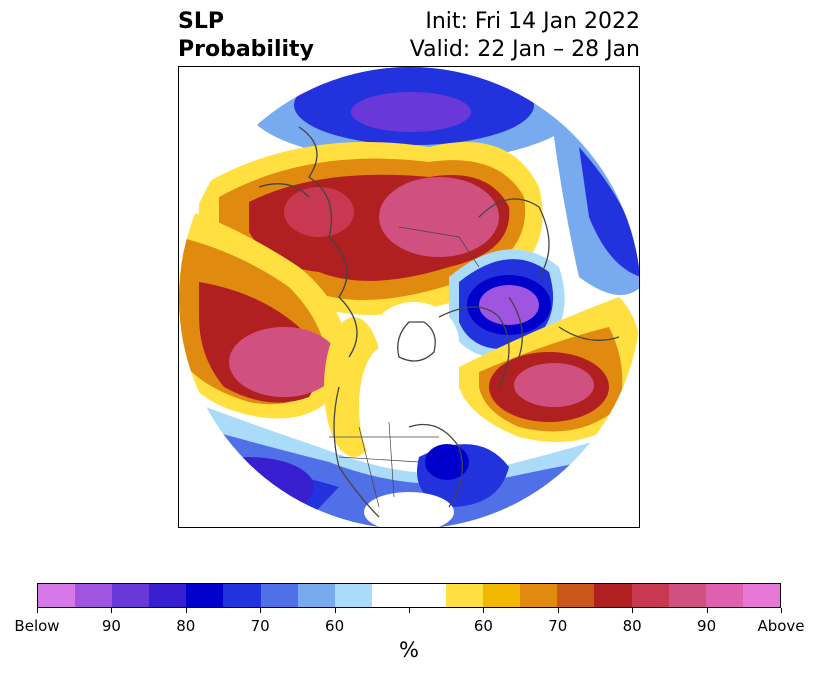 This screenshot has width=819, height=676. I want to click on map-title: SLP Probability, so click(246, 36).